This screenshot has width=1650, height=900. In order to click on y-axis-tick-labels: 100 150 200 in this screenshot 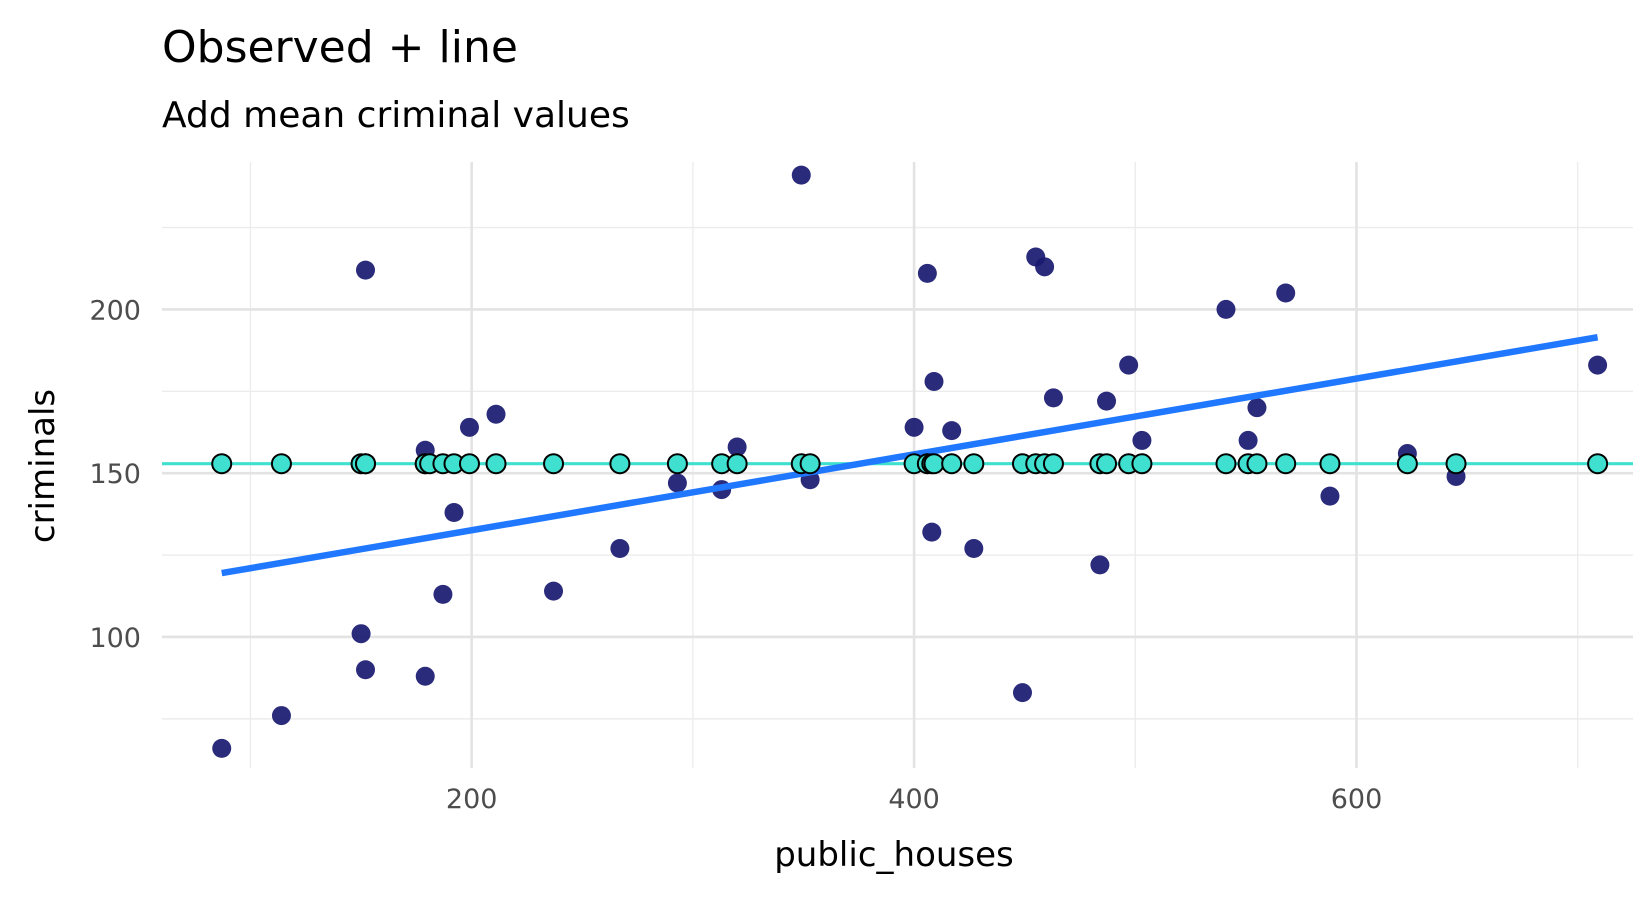, I will do `click(115, 474)`.